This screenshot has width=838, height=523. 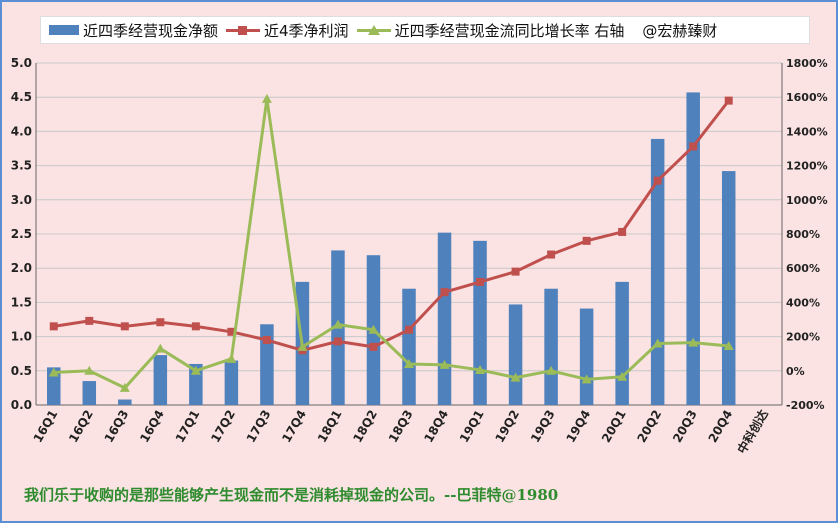 I want to click on x-tick-label: 20Q2, so click(x=650, y=427).